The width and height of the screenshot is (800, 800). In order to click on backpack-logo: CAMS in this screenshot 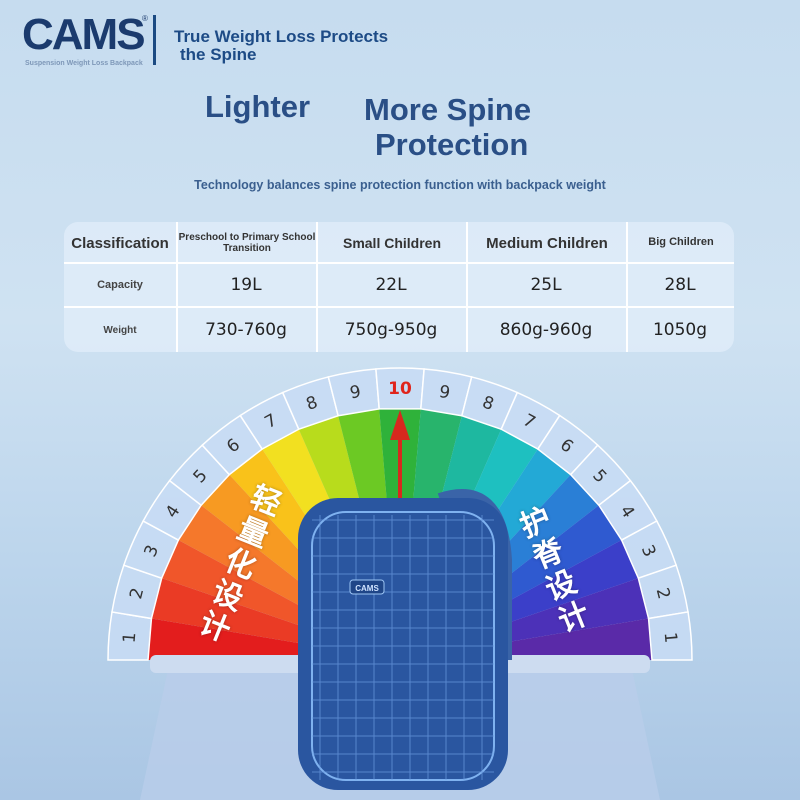, I will do `click(367, 588)`.